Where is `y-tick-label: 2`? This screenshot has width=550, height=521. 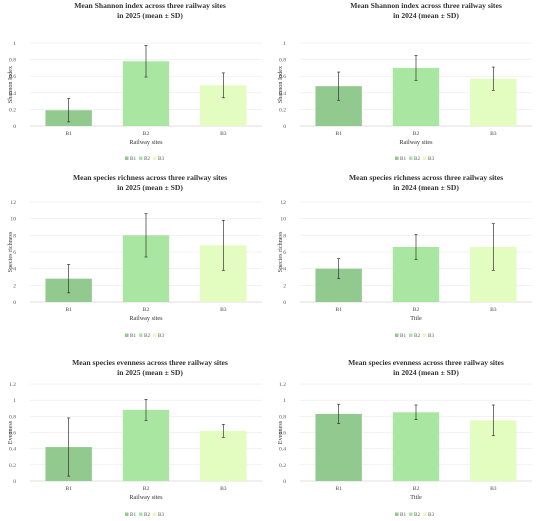 y-tick-label: 2 is located at coordinates (284, 286).